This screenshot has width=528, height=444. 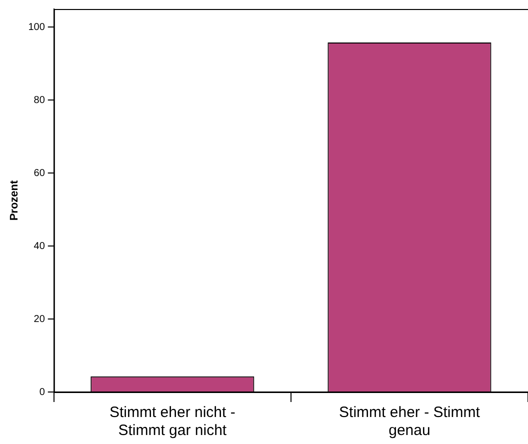 I want to click on y-tick-label: 0, so click(x=42, y=392).